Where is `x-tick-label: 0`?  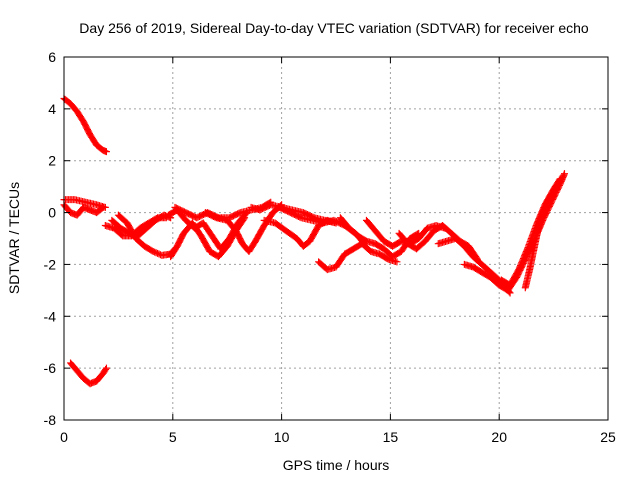
x-tick-label: 0 is located at coordinates (64, 437).